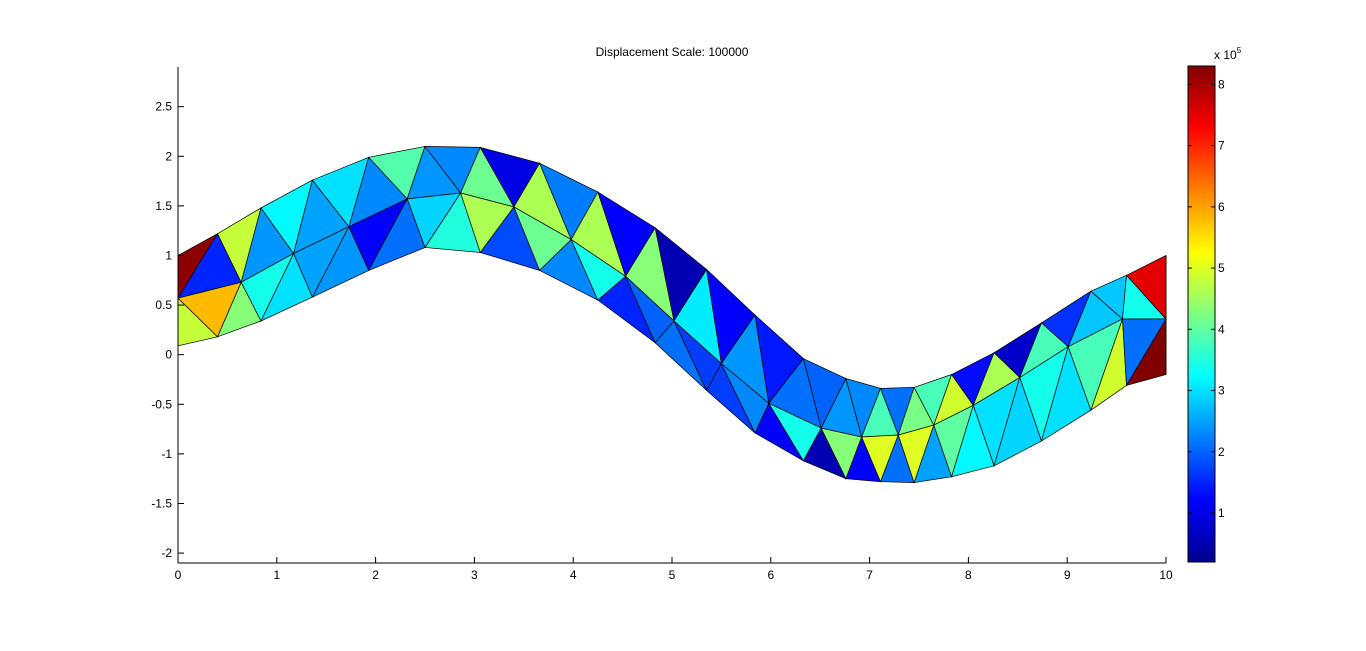 Image resolution: width=1366 pixels, height=651 pixels. What do you see at coordinates (375, 575) in the screenshot?
I see `x-tick-label: 2` at bounding box center [375, 575].